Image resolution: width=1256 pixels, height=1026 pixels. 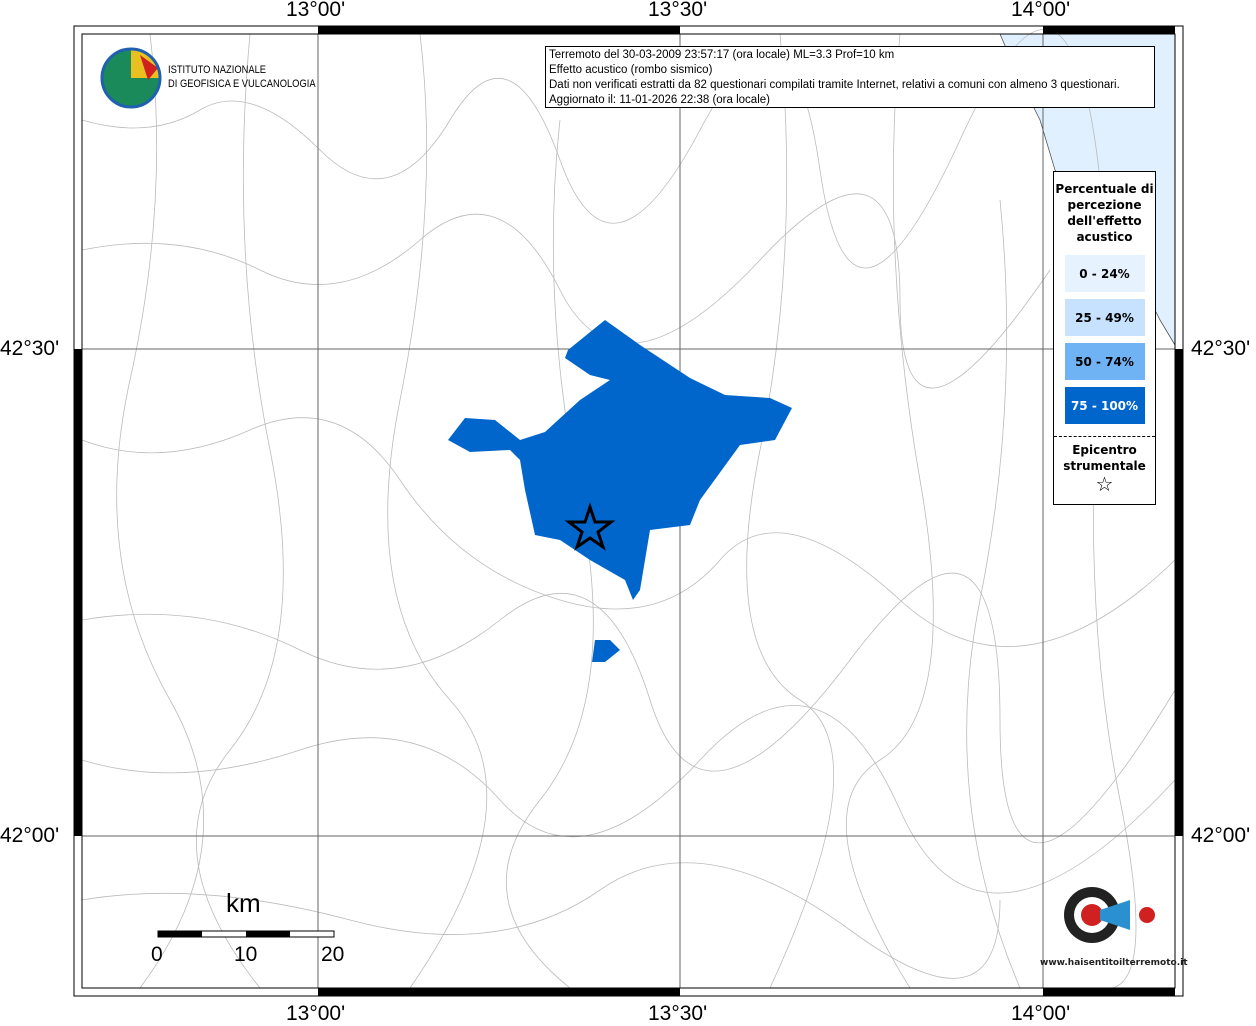 What do you see at coordinates (242, 84) in the screenshot?
I see `logo-line2: DI GEOFISICA E VULCANOLOGIA` at bounding box center [242, 84].